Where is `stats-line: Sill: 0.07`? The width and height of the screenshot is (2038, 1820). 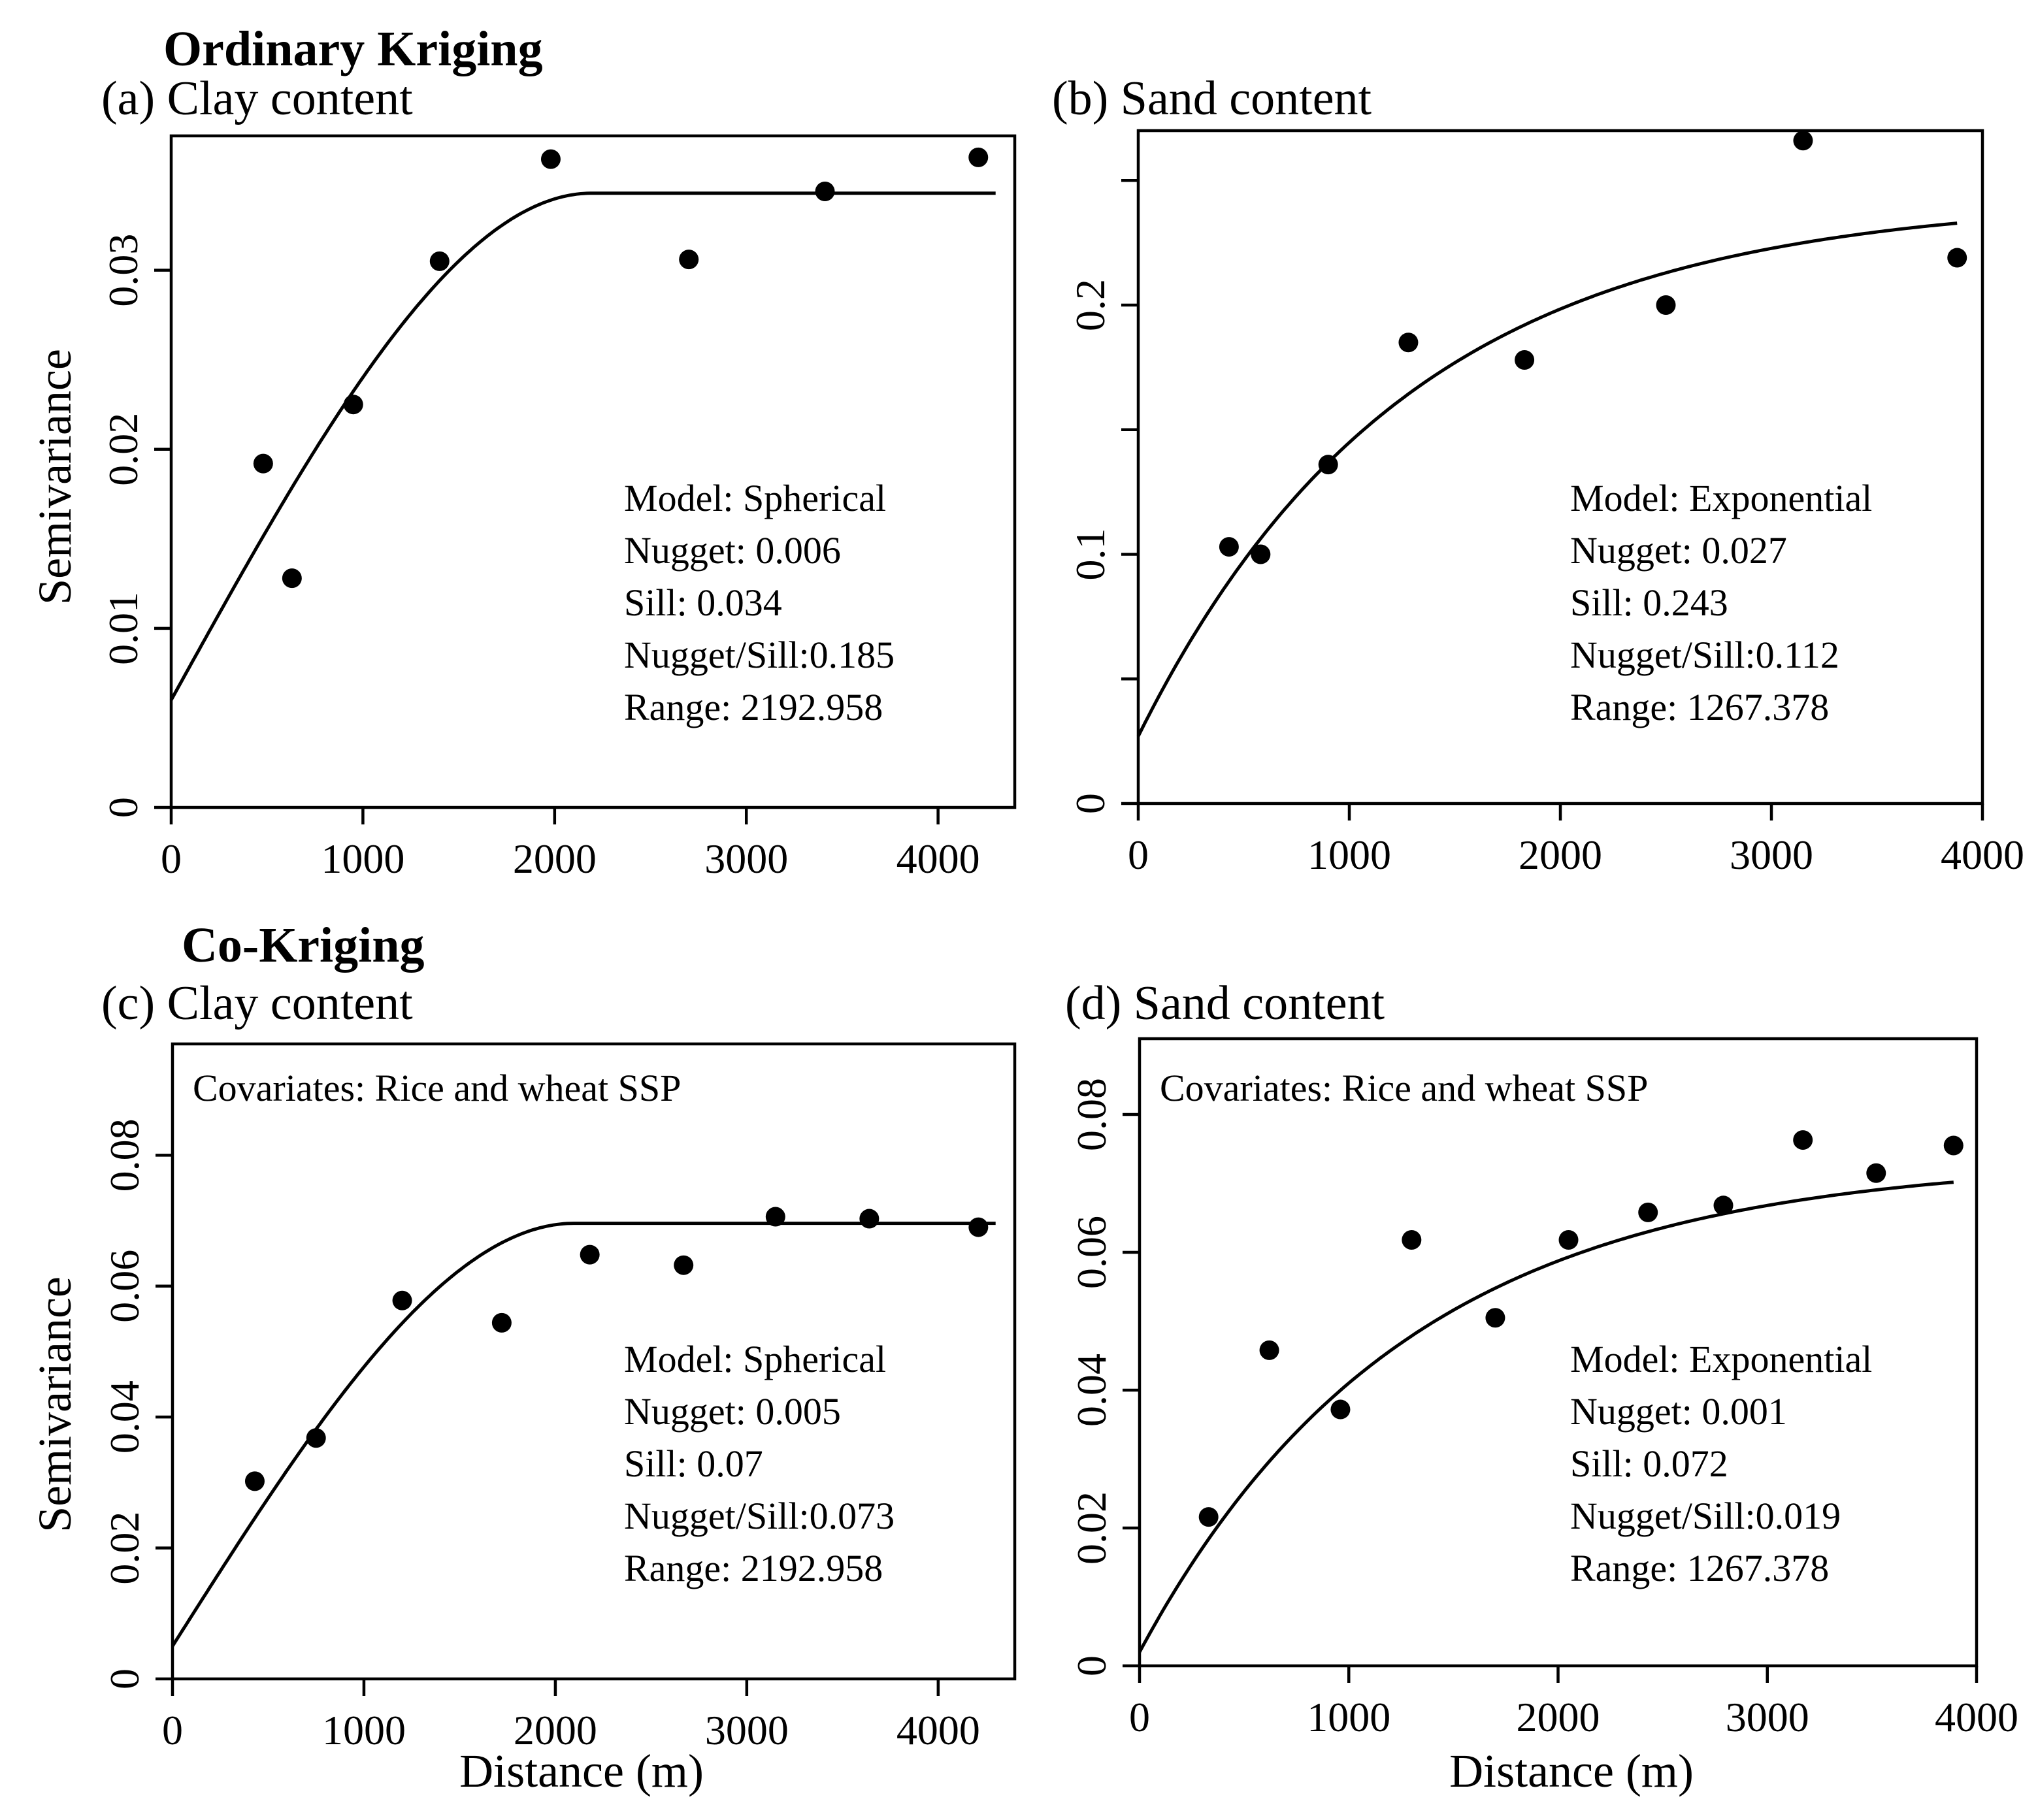
stats-line: Sill: 0.07 is located at coordinates (693, 1464).